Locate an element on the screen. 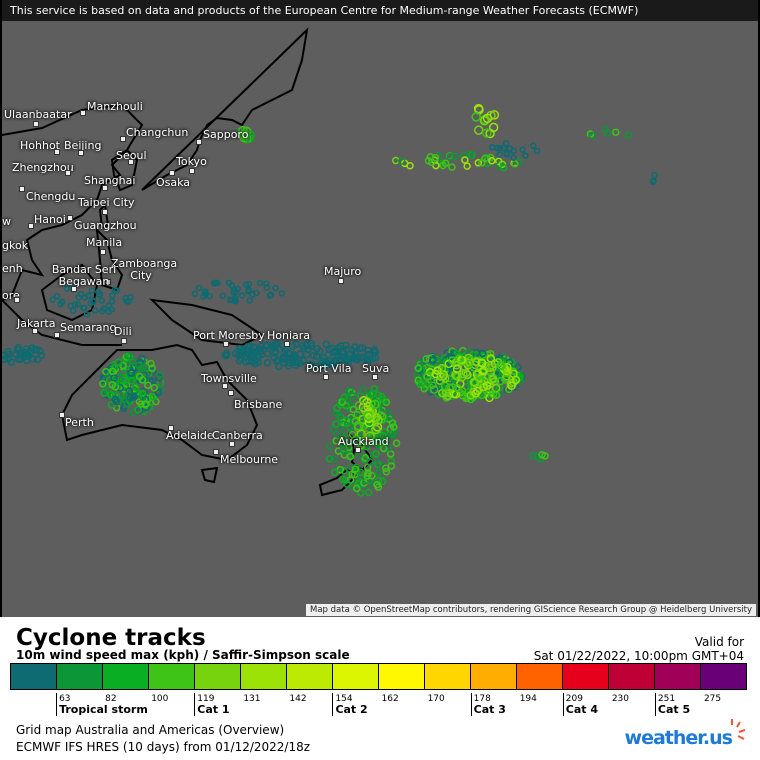  city-label: Manzhouli is located at coordinates (115, 106).